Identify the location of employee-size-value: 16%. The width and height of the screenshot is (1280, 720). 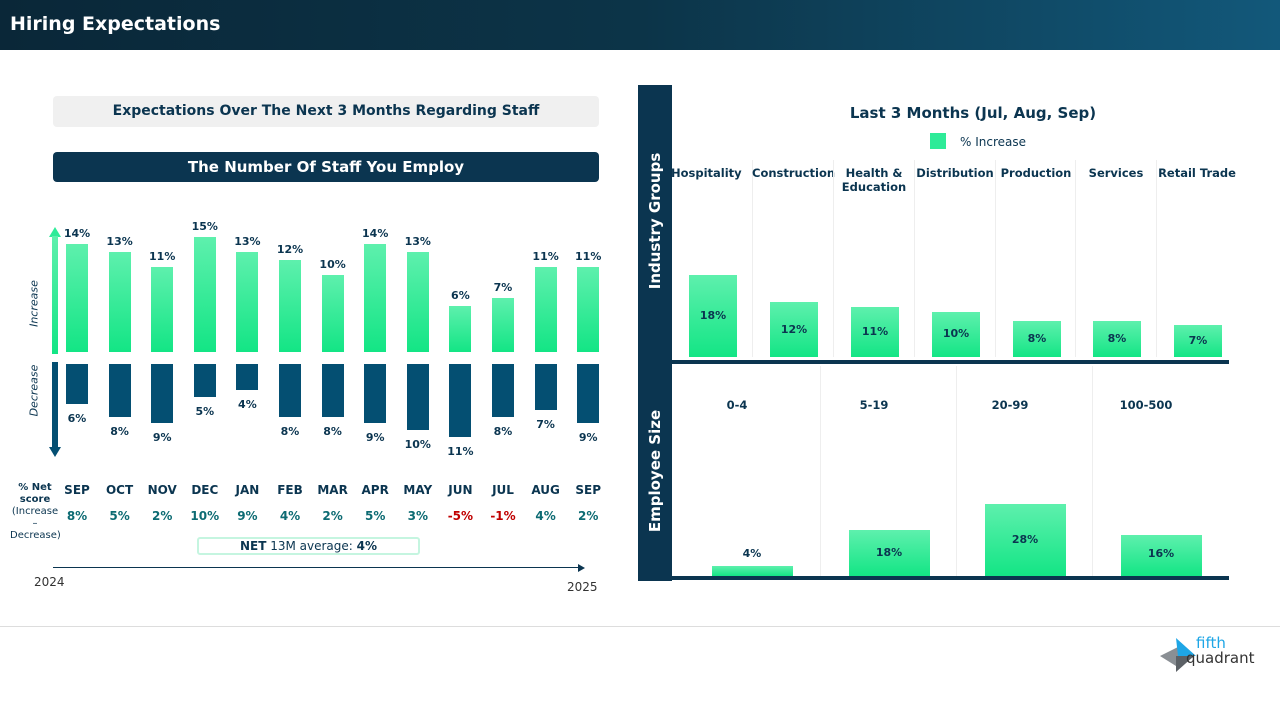
(1161, 553).